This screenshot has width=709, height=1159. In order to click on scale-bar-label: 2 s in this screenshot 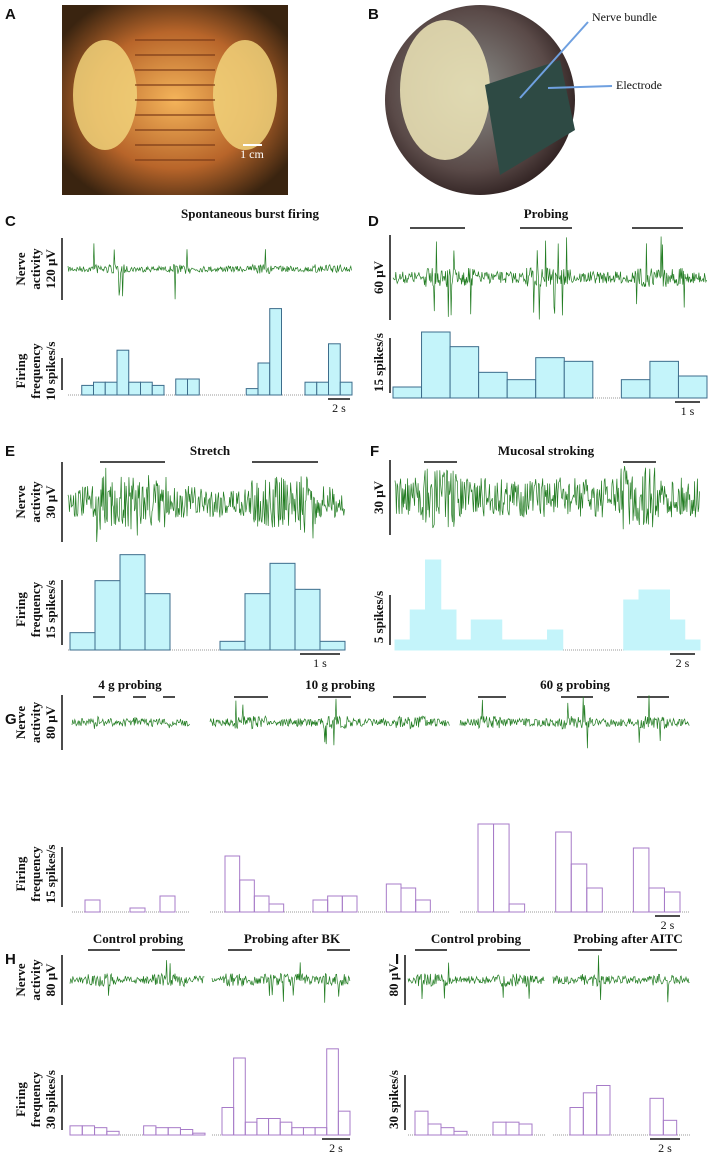, I will do `click(336, 1148)`.